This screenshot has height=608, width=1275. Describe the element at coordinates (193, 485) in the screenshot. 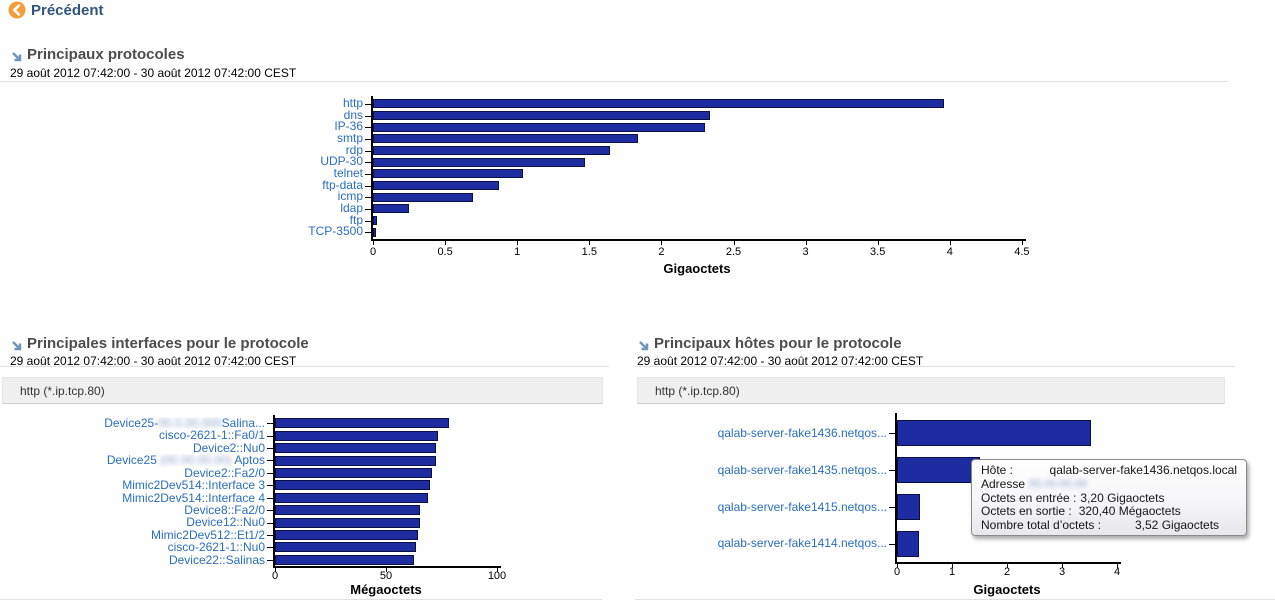

I see `y-axis-label: Mimic2Dev514::Interface 3` at that location.